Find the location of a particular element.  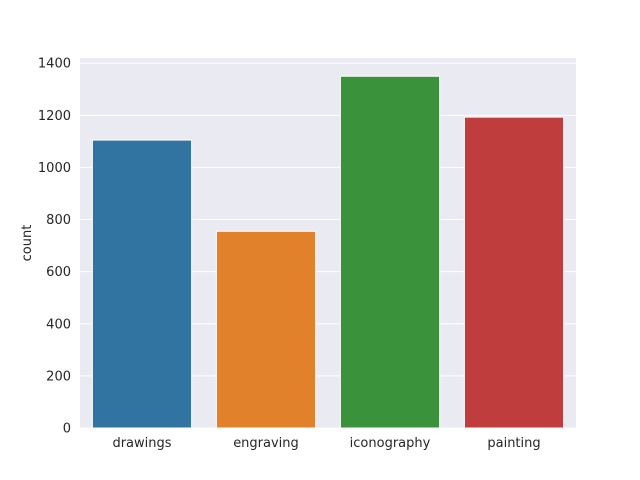

y-axis-ticks: 0 200 400 600 800 1000 1200 1400 is located at coordinates (54, 247).